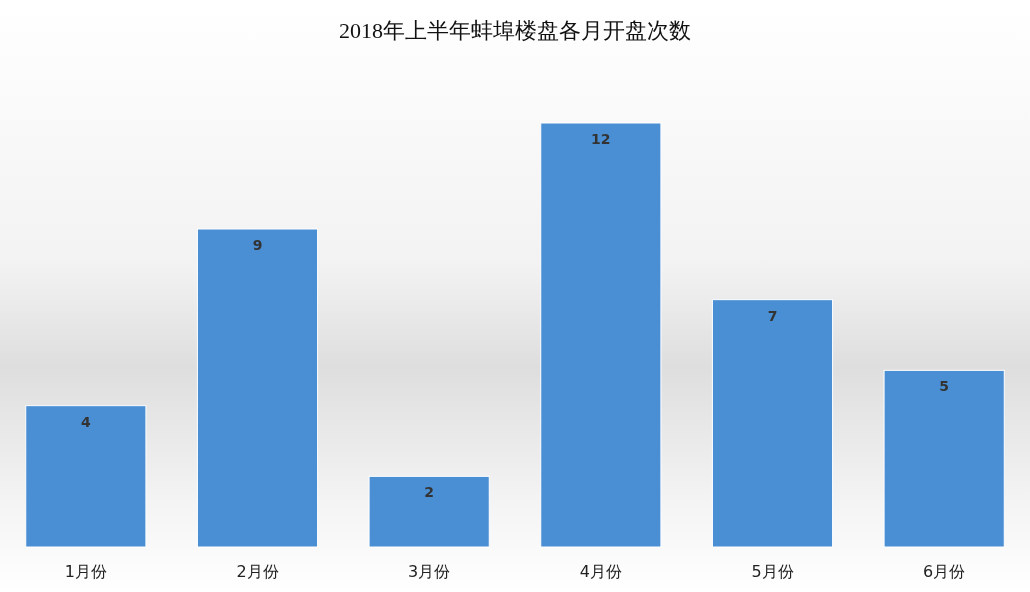  What do you see at coordinates (600, 571) in the screenshot?
I see `x-tick-label: 4月份` at bounding box center [600, 571].